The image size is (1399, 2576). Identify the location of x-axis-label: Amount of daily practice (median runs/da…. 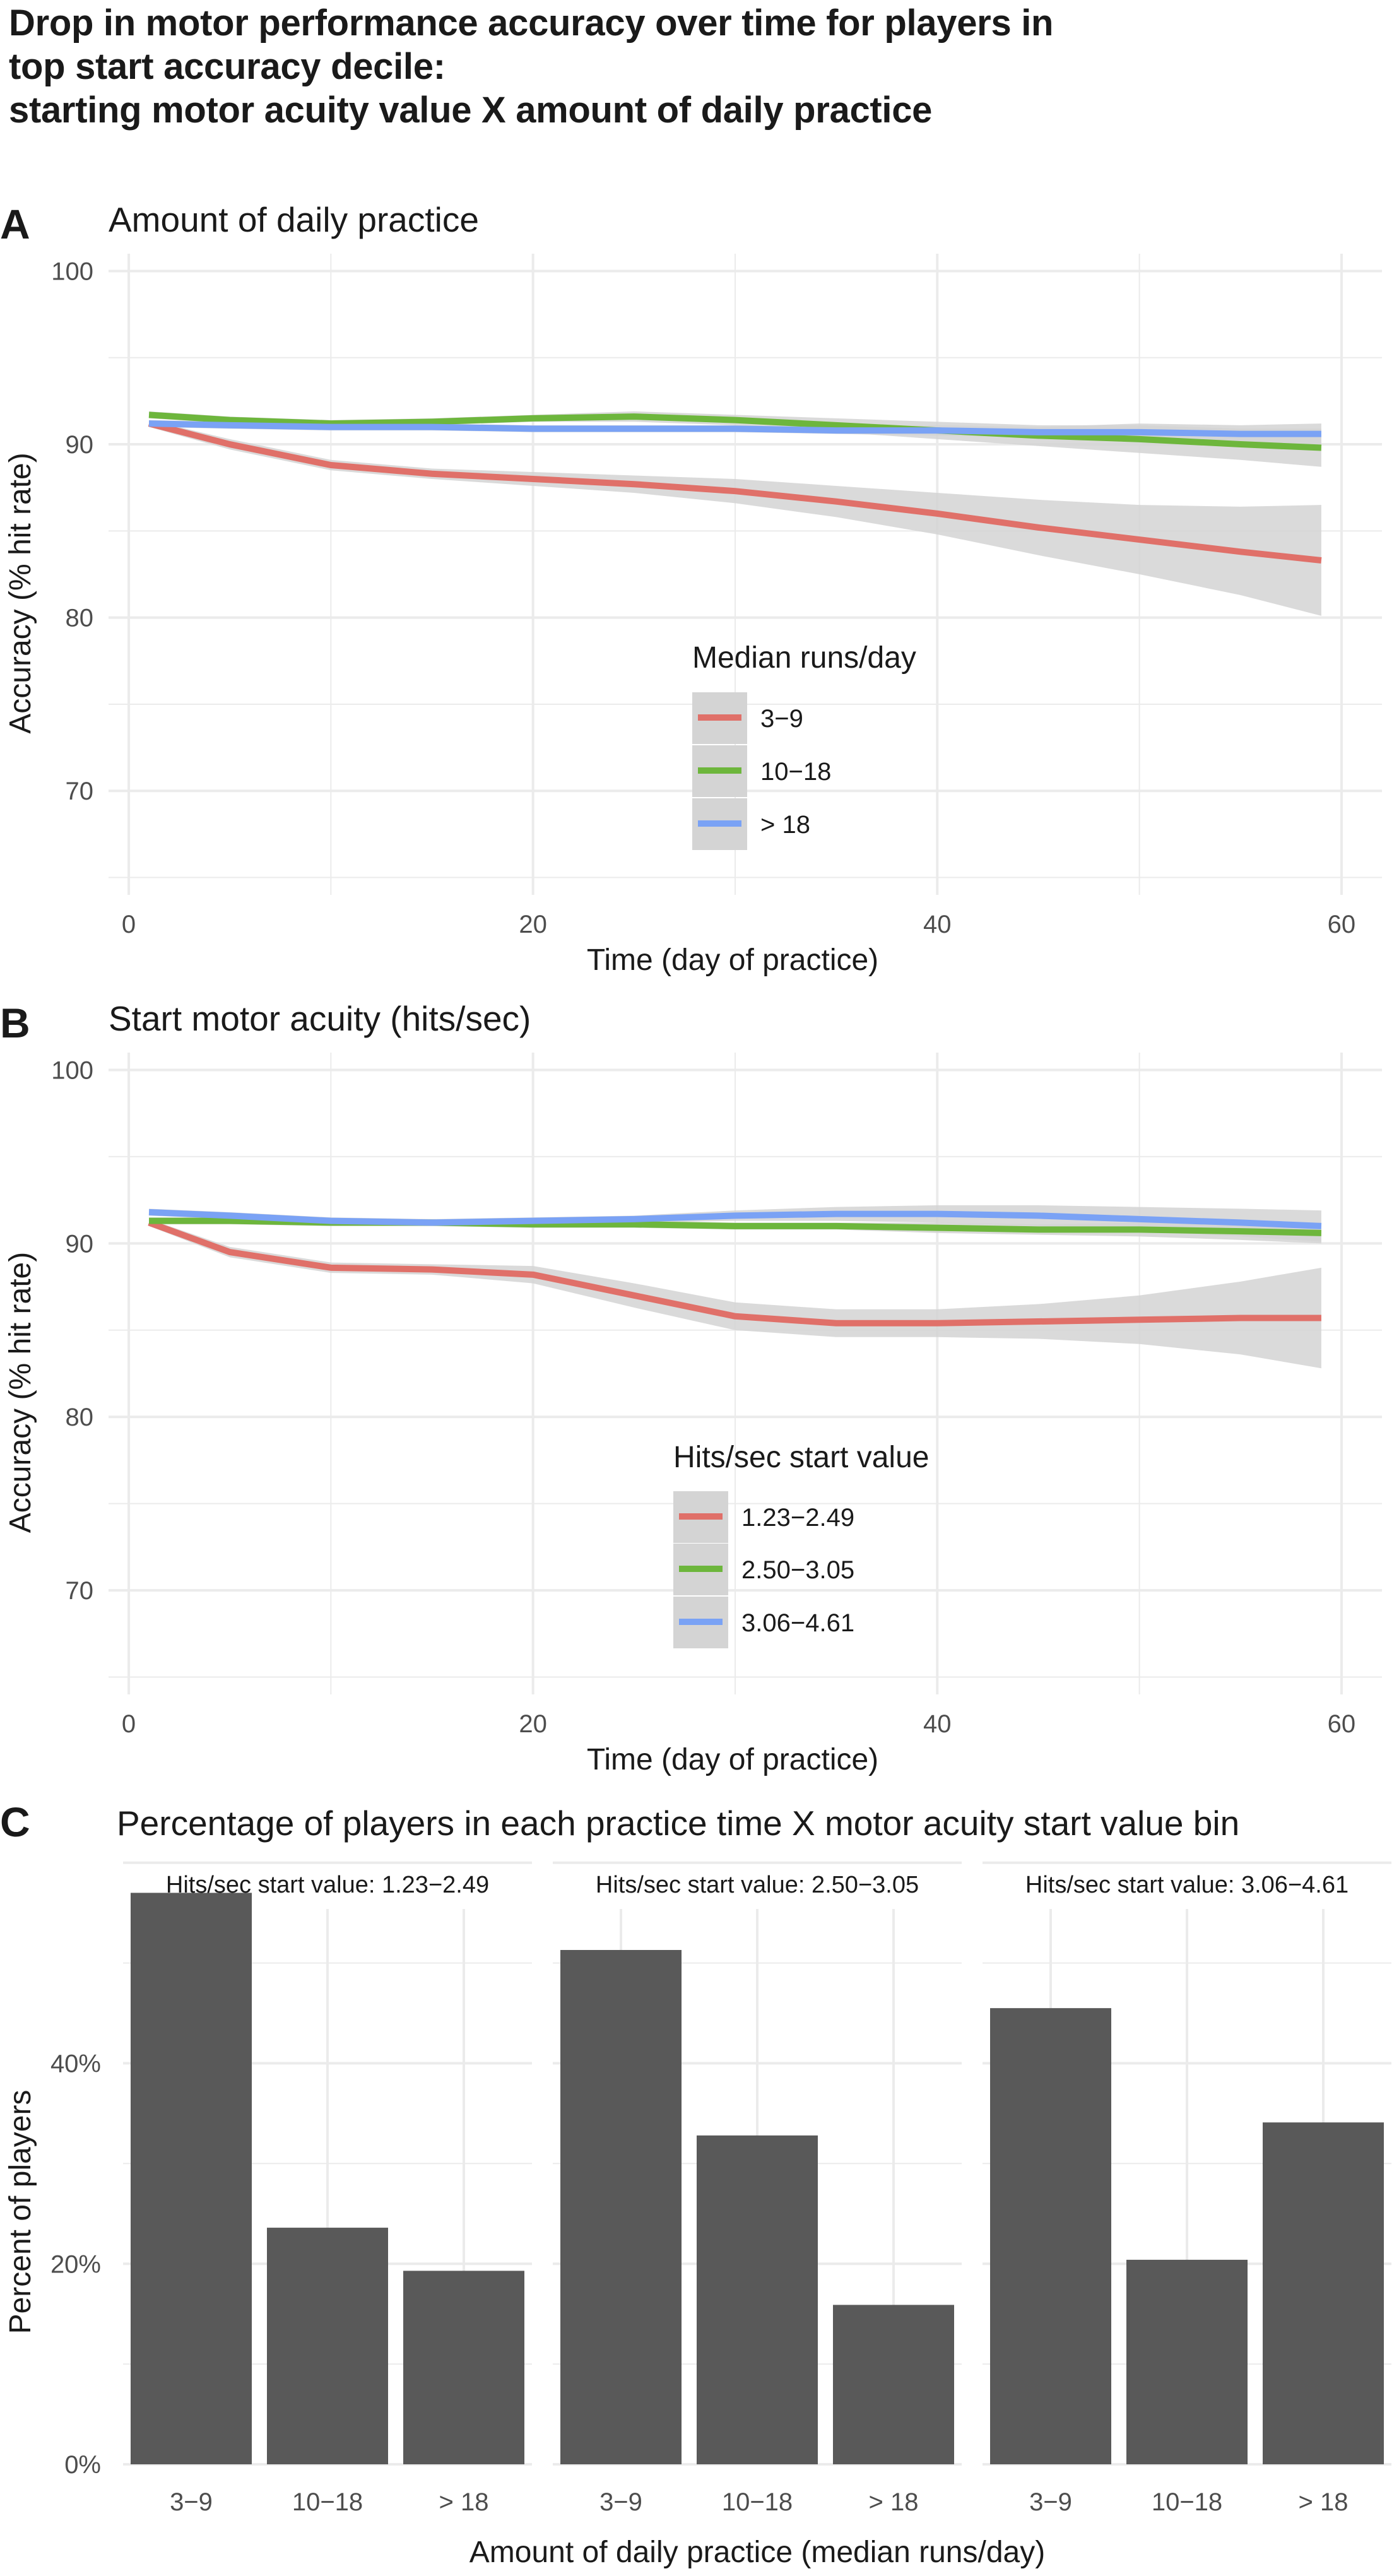
(757, 2552).